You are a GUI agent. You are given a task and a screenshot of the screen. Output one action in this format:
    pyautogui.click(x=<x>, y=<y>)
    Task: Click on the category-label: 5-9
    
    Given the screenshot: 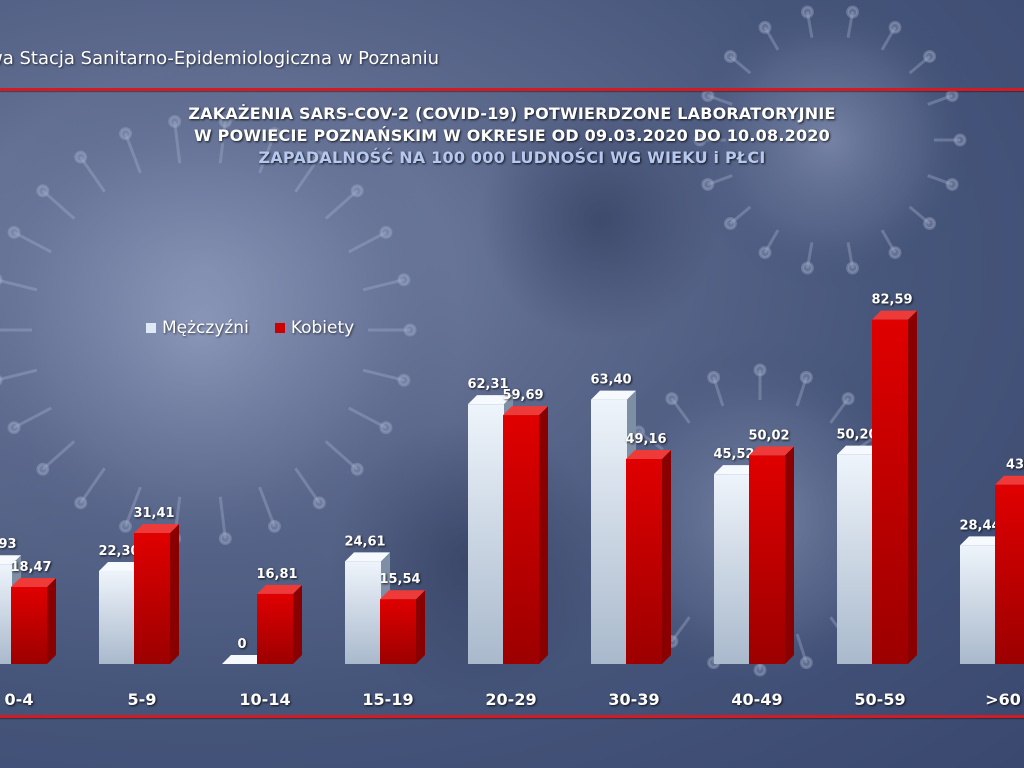 What is the action you would take?
    pyautogui.click(x=142, y=699)
    